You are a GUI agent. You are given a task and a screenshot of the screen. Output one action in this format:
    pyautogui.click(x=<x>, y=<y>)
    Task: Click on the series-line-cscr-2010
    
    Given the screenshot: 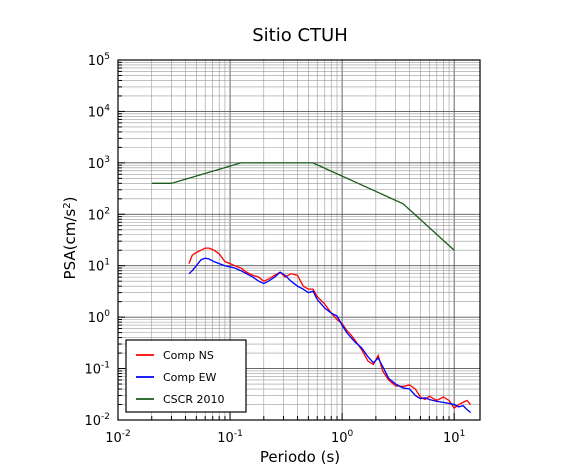 What is the action you would take?
    pyautogui.click(x=303, y=206)
    